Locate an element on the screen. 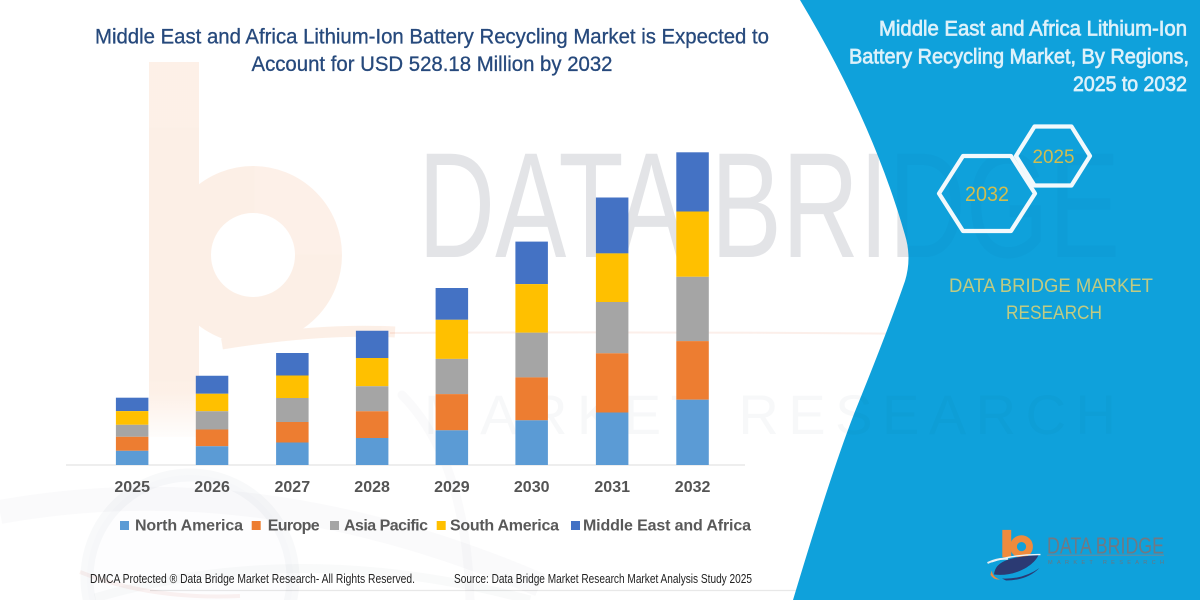 Image resolution: width=1200 pixels, height=600 pixels. svg-text: 2029 is located at coordinates (452, 487).